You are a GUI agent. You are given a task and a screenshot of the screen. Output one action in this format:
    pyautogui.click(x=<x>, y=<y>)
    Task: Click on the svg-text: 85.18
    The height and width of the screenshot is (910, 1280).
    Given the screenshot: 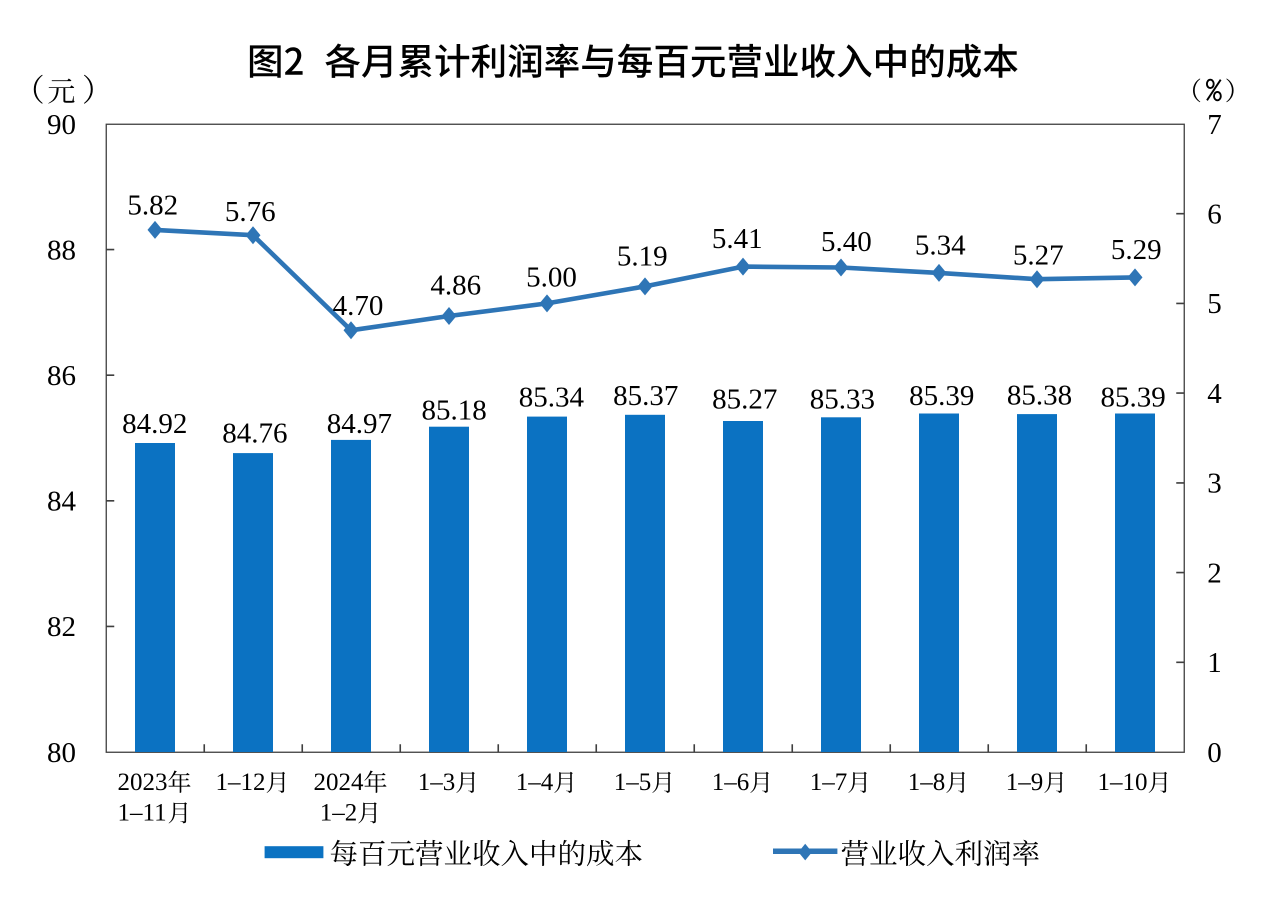 What is the action you would take?
    pyautogui.click(x=453, y=411)
    